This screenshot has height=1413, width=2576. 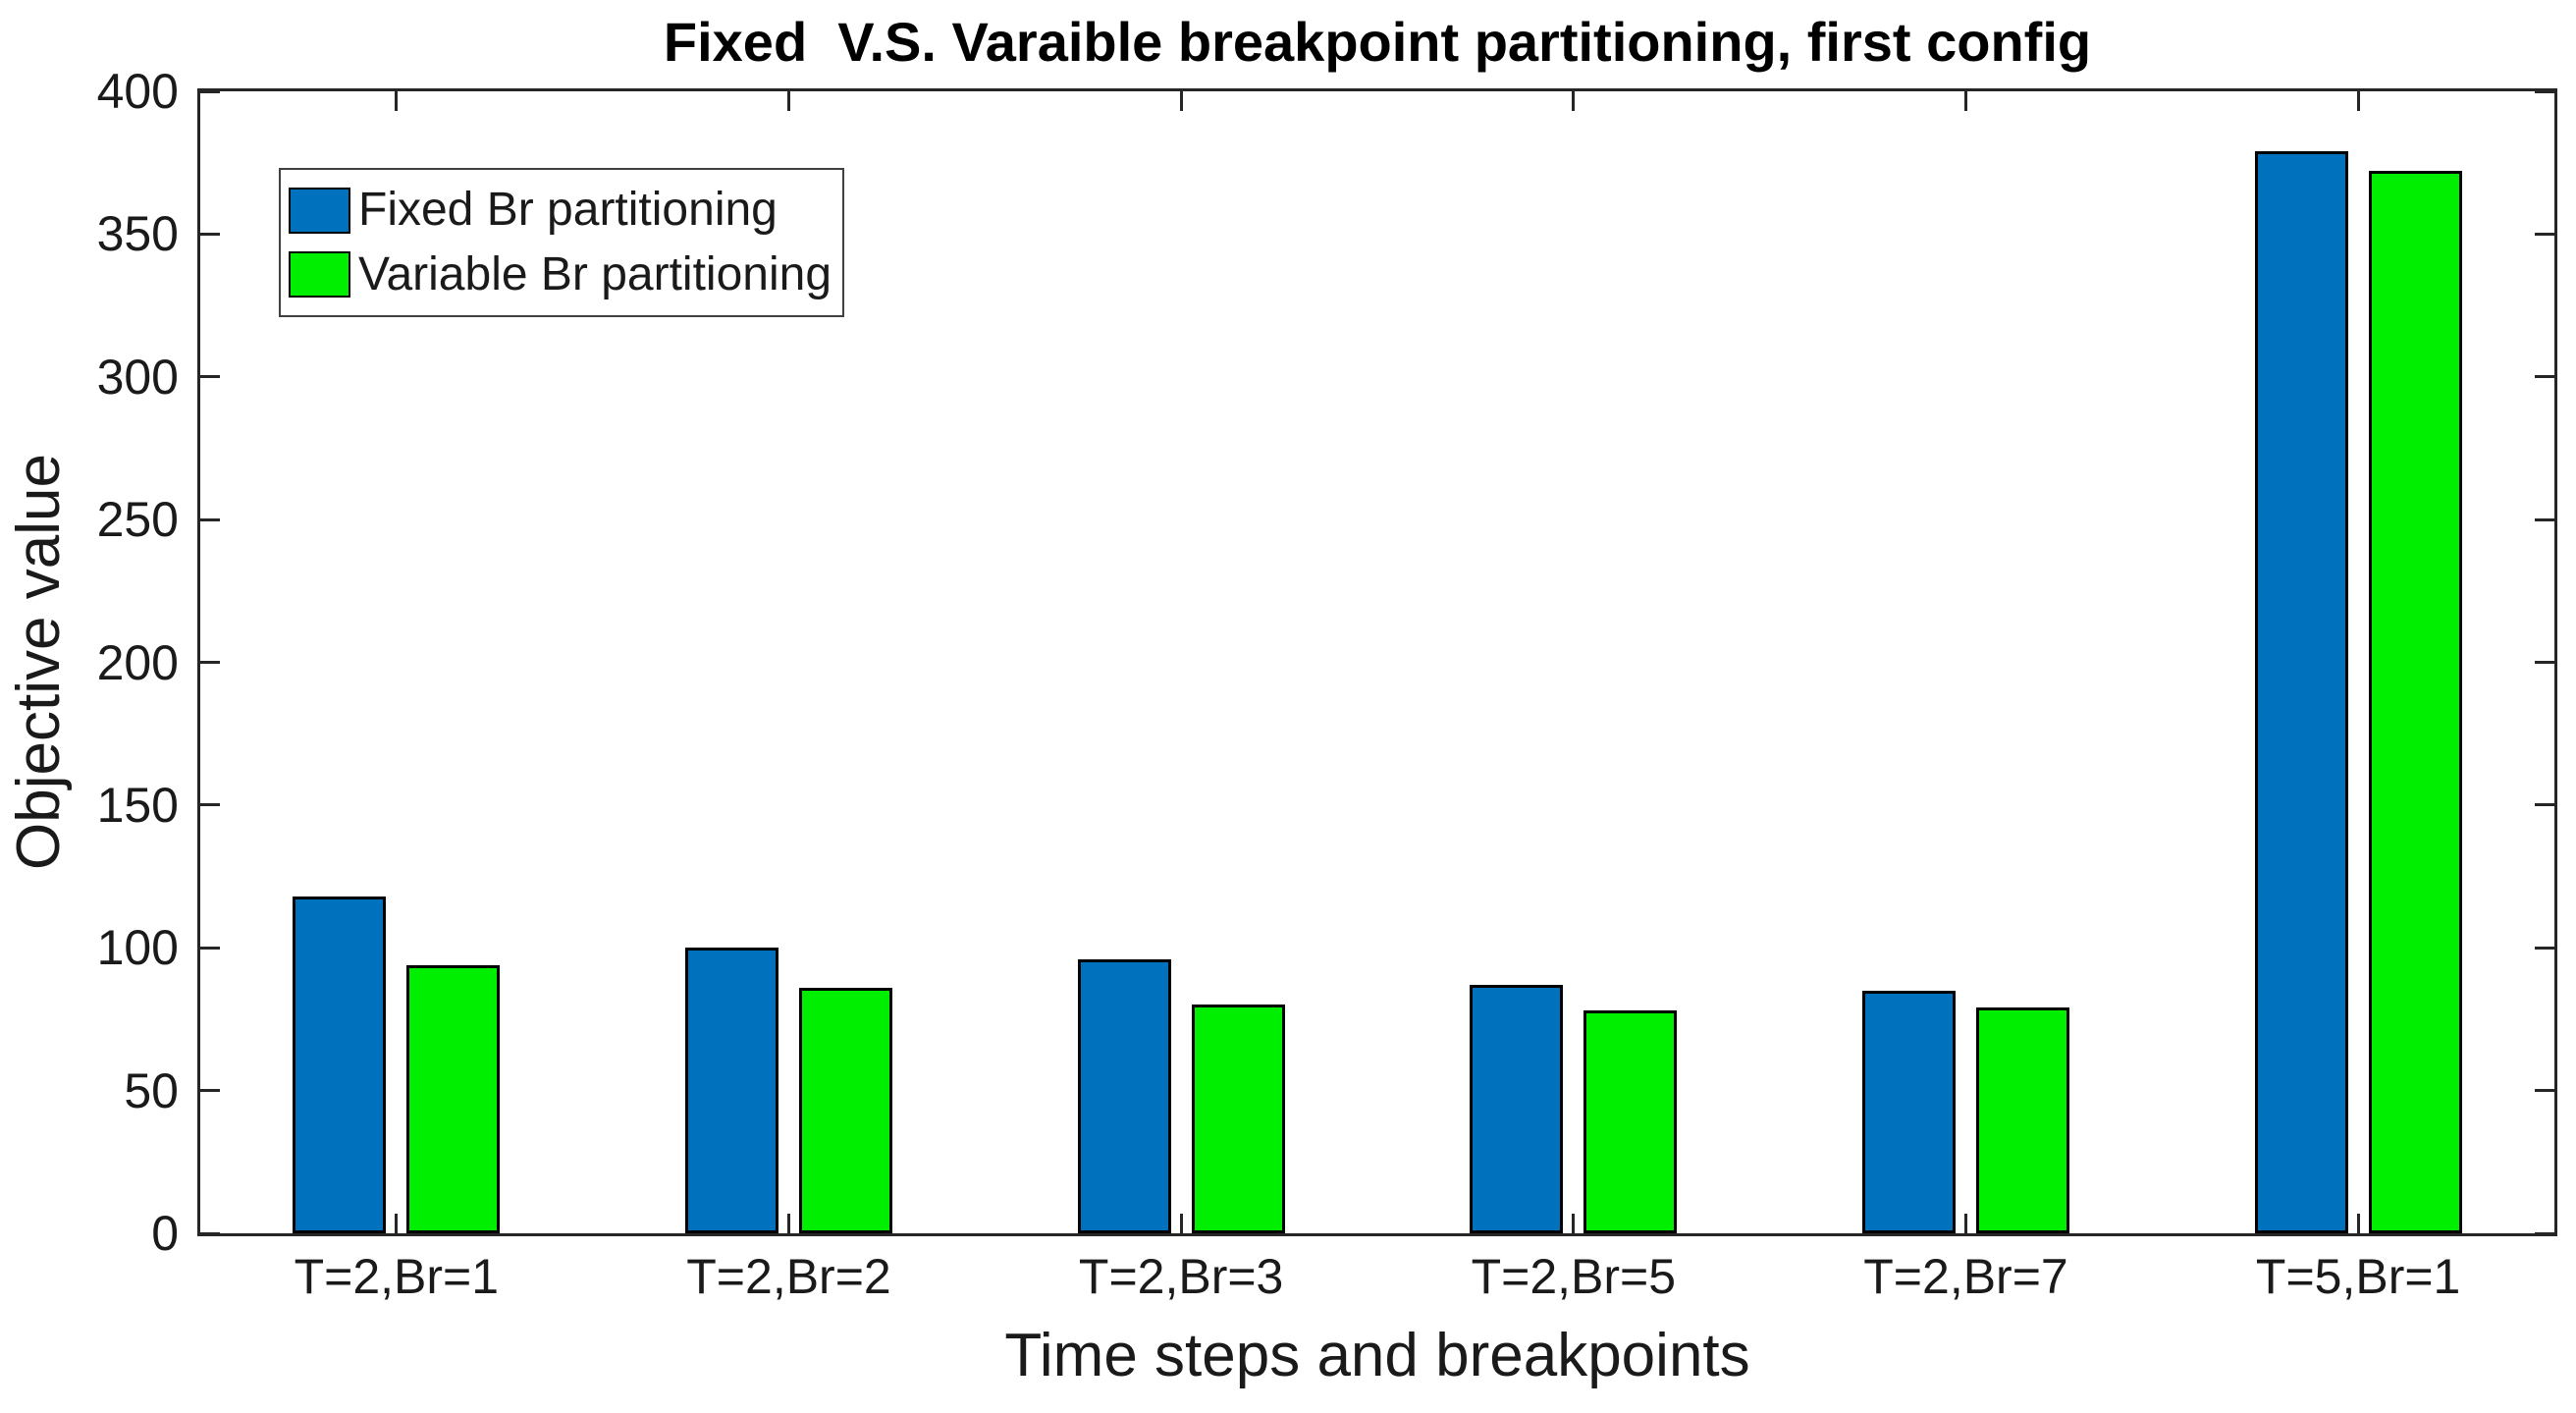 What do you see at coordinates (1377, 1355) in the screenshot?
I see `x-axis-label: Time steps and breakpoints` at bounding box center [1377, 1355].